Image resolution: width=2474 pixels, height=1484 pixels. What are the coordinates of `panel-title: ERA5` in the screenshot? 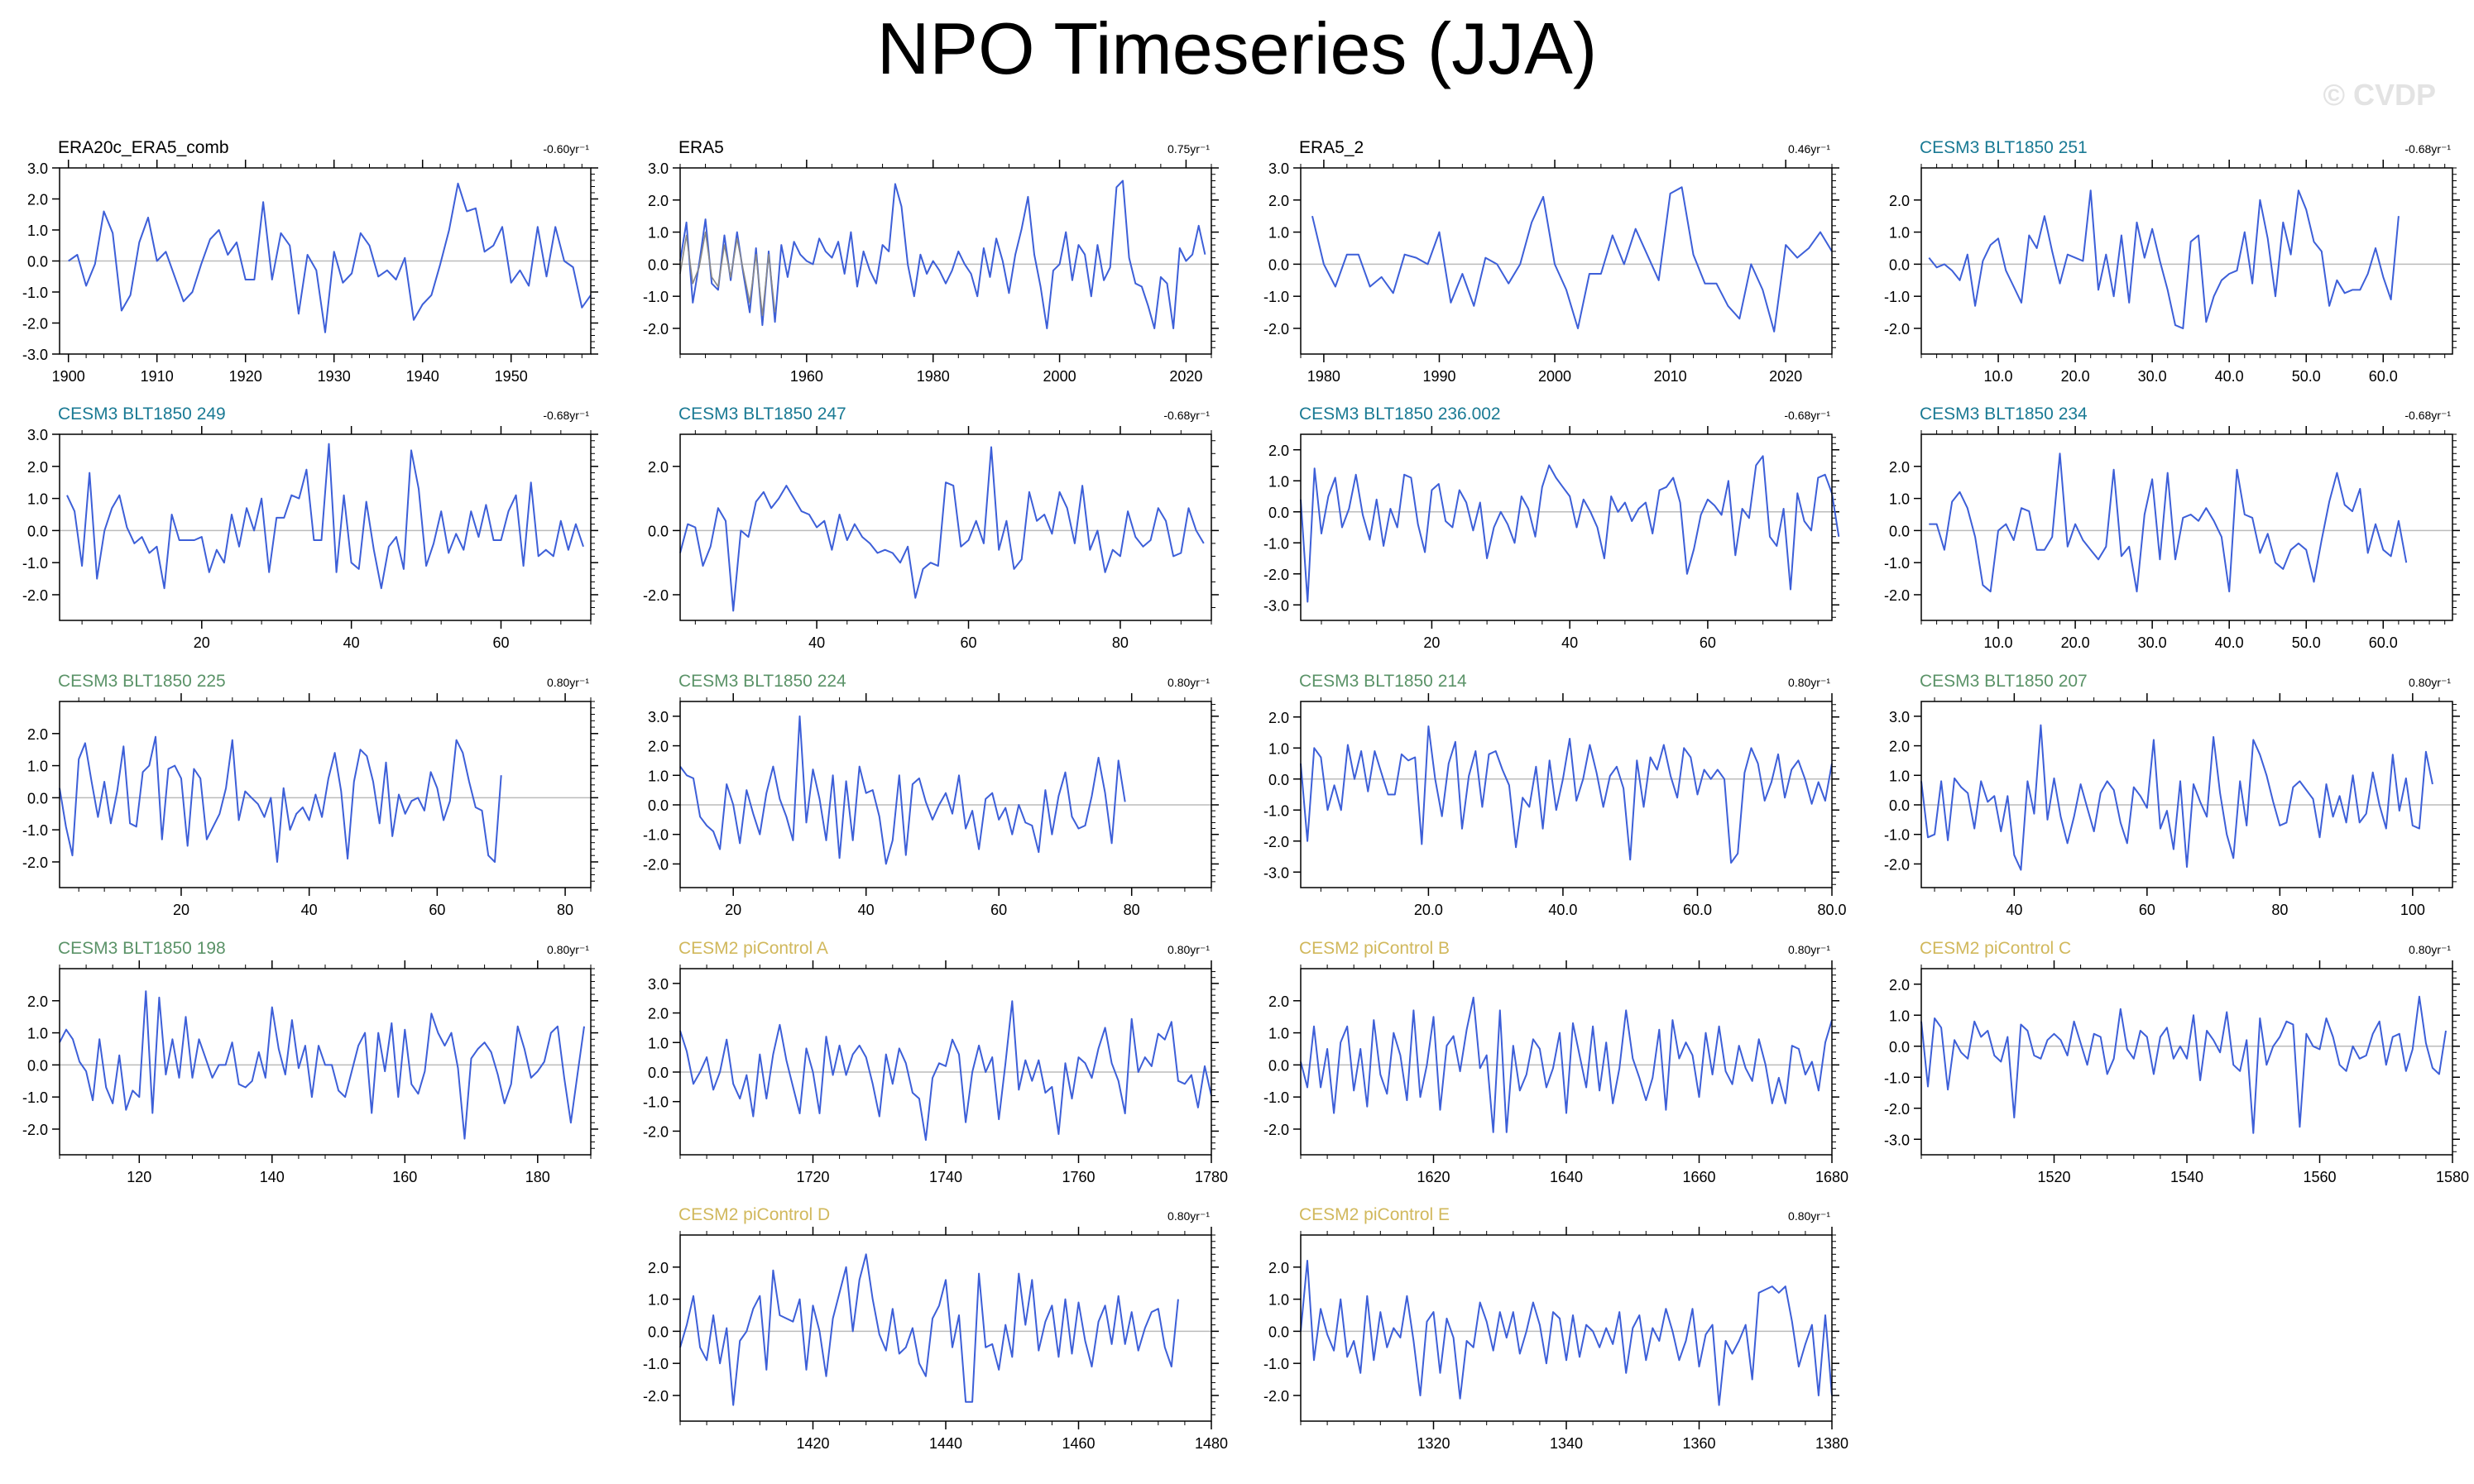 It's located at (701, 147).